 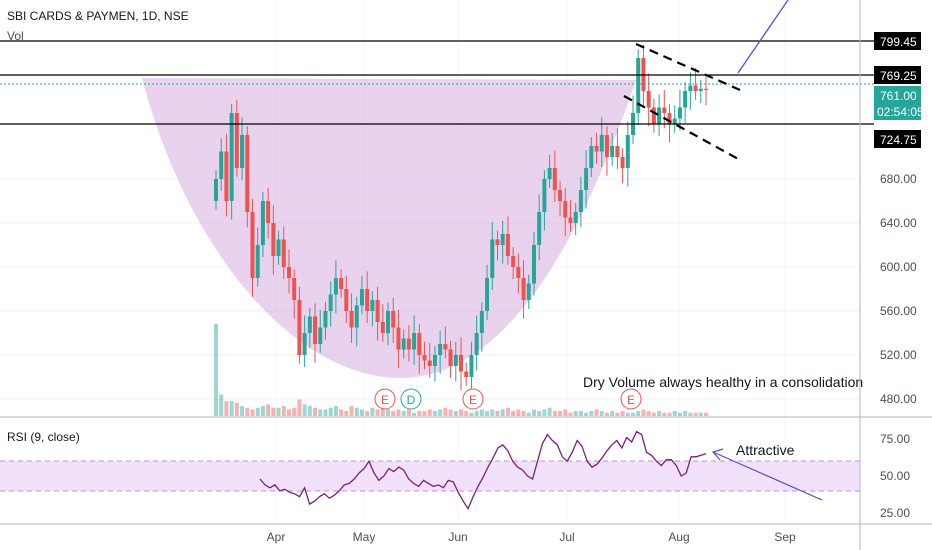 What do you see at coordinates (531, 537) in the screenshot?
I see `time-axis: Apr May Jun Jul Aug Sep` at bounding box center [531, 537].